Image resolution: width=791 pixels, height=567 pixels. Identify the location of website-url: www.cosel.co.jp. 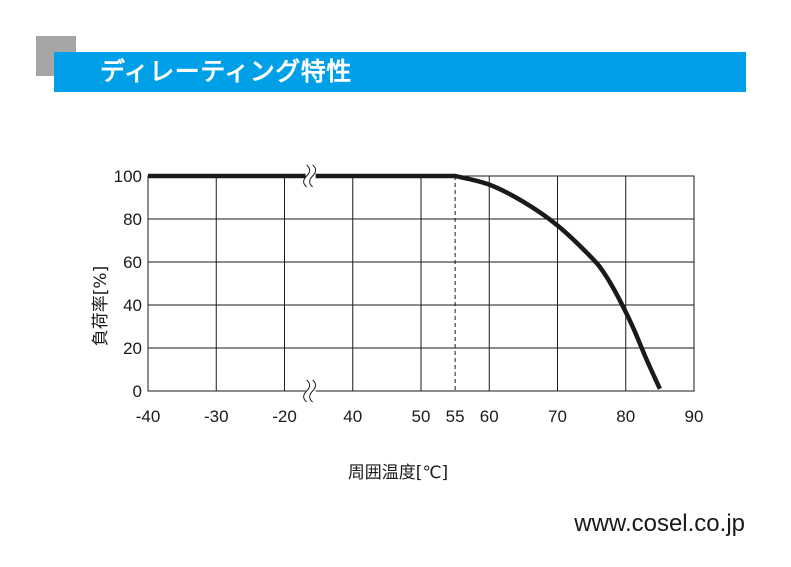
(659, 523).